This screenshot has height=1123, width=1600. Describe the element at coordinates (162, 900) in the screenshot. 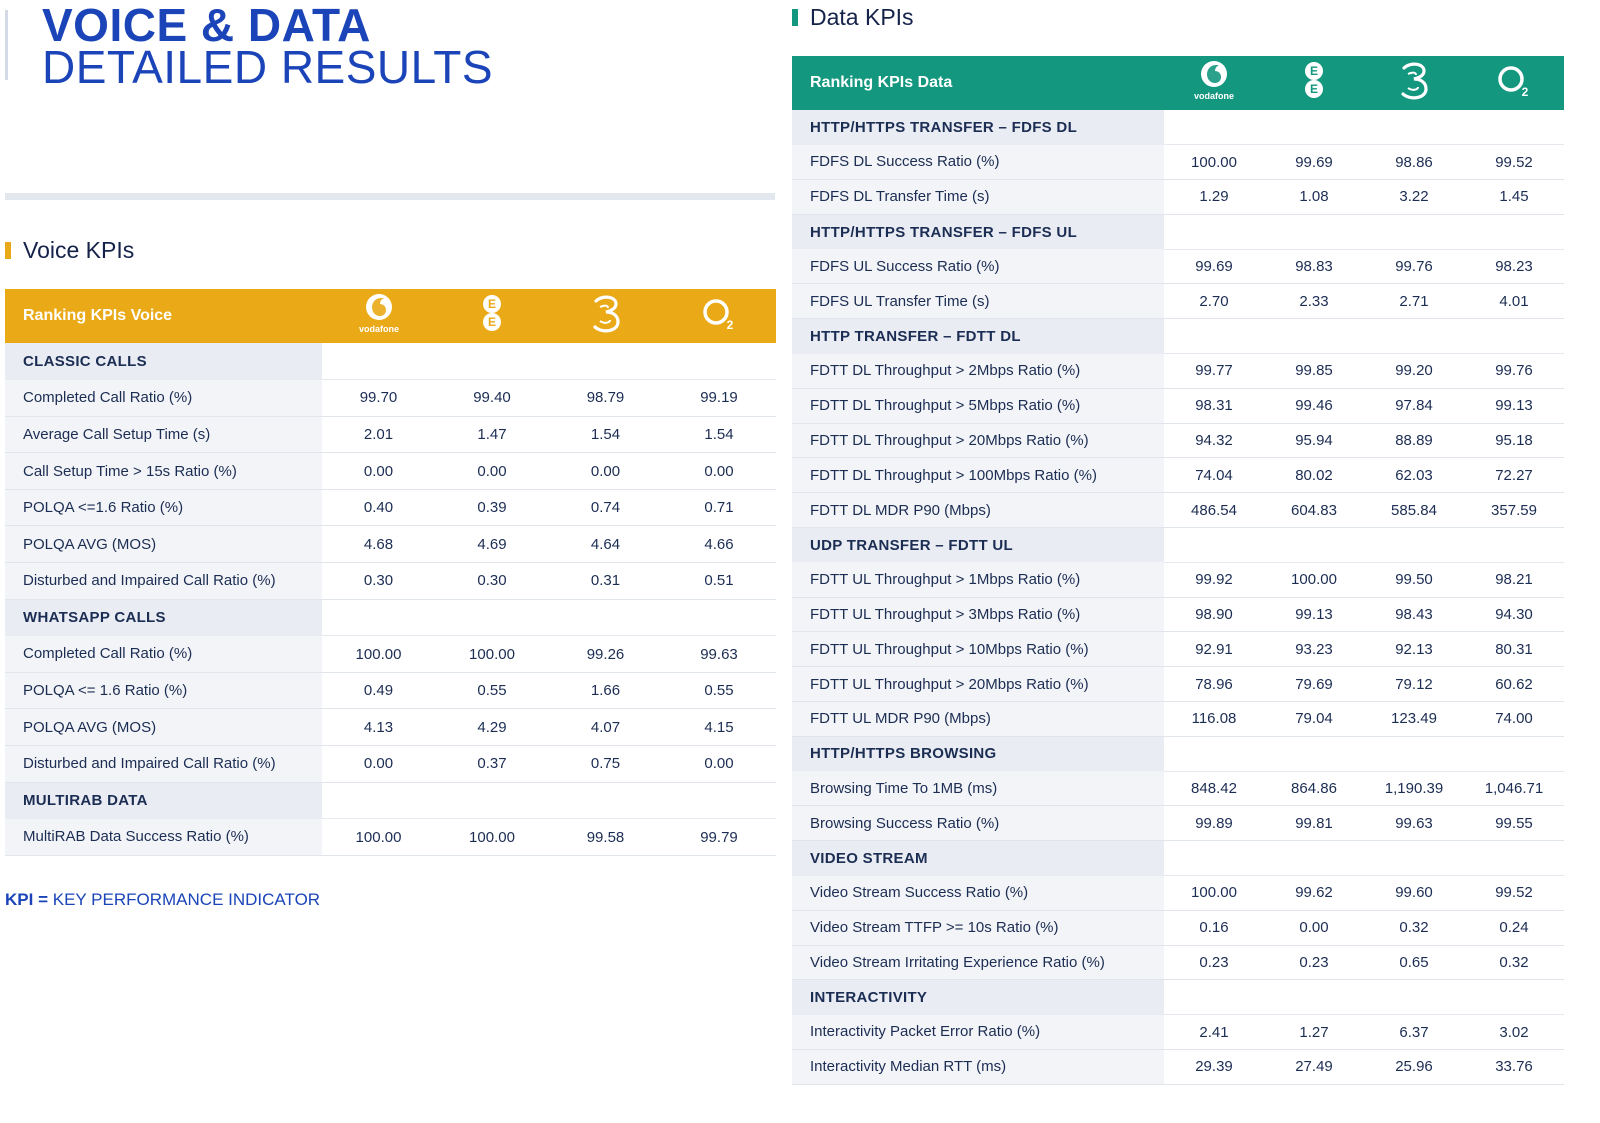

I see `kpi-footnote: KPI = KEY PERFORMANCE INDICATOR` at that location.